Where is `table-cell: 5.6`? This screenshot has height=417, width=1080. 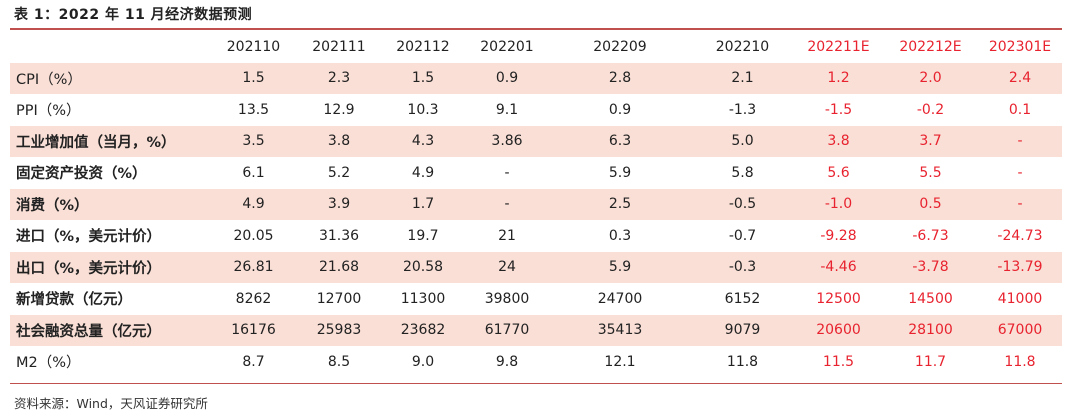
table-cell: 5.6 is located at coordinates (838, 172).